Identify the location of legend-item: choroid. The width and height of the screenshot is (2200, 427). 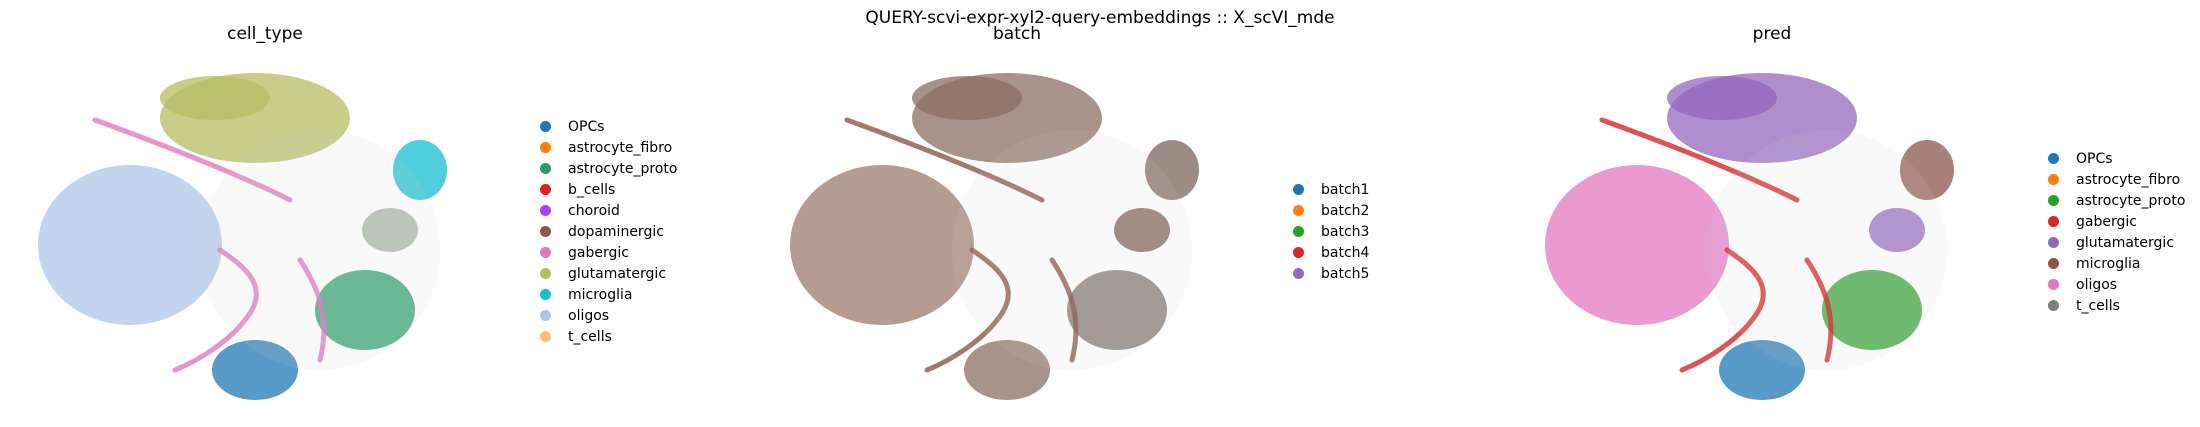
(608, 210).